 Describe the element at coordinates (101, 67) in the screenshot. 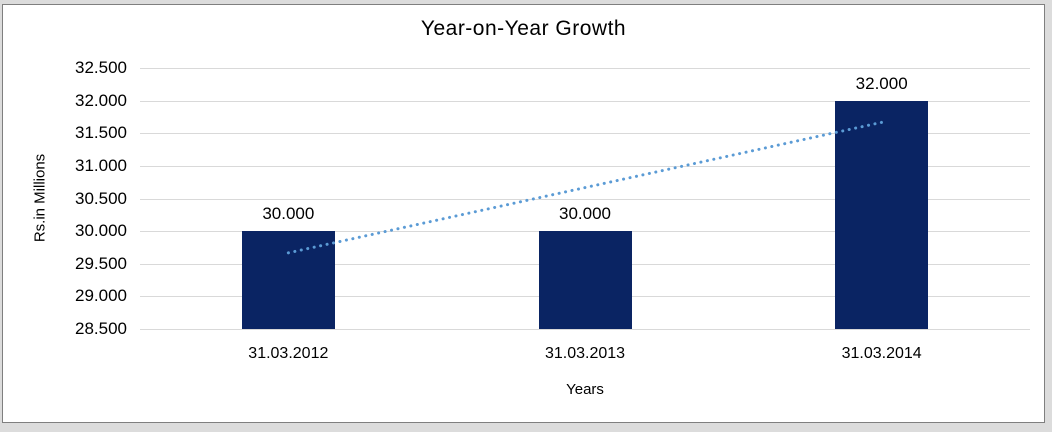

I see `y-tick-label: 32.500` at that location.